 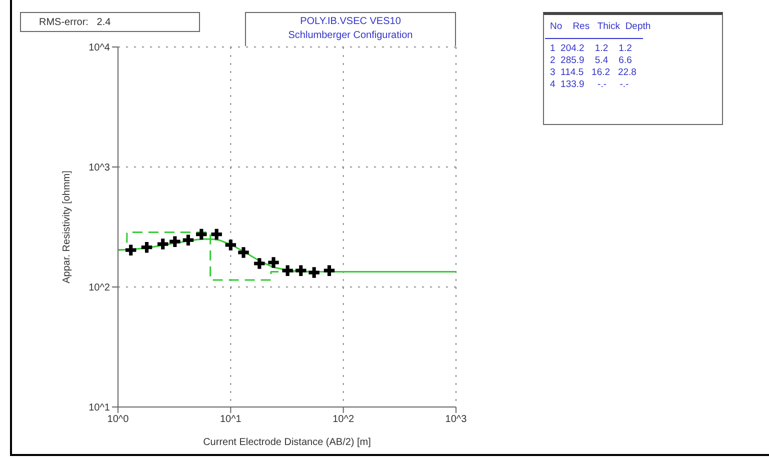 What do you see at coordinates (99, 408) in the screenshot?
I see `y-tick-label: 10^1` at bounding box center [99, 408].